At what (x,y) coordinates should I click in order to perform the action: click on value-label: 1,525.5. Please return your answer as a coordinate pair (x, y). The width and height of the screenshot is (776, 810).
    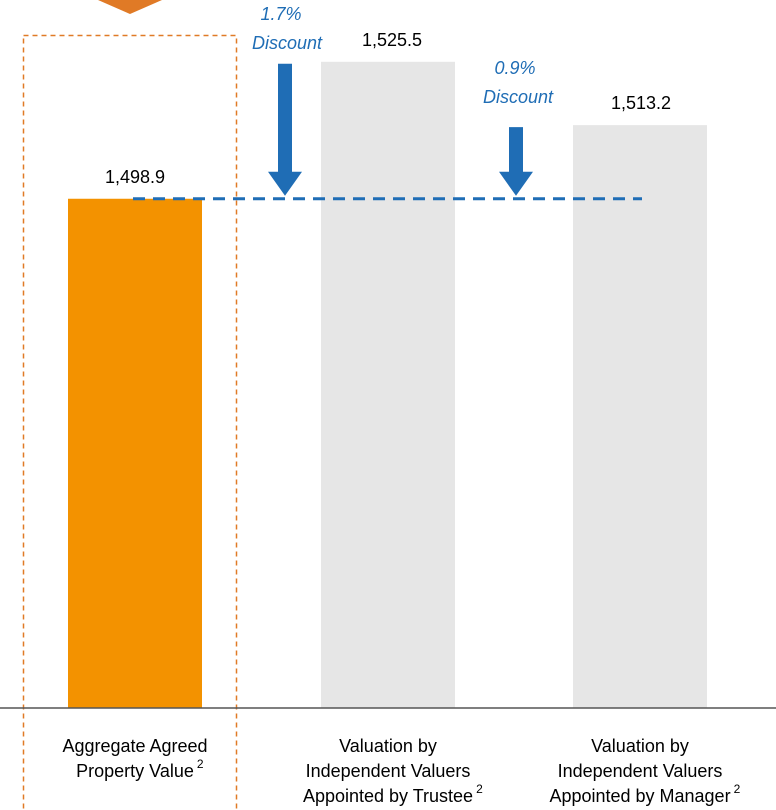
    Looking at the image, I should click on (392, 40).